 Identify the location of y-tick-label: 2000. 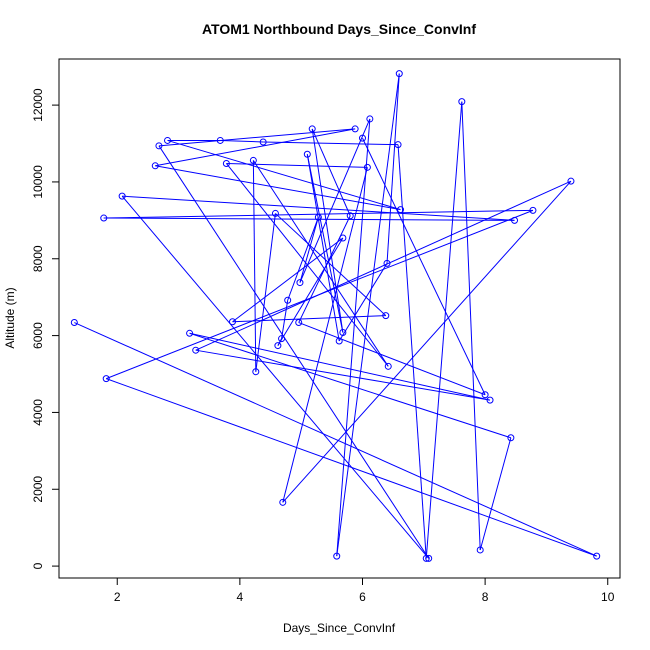
(38, 489).